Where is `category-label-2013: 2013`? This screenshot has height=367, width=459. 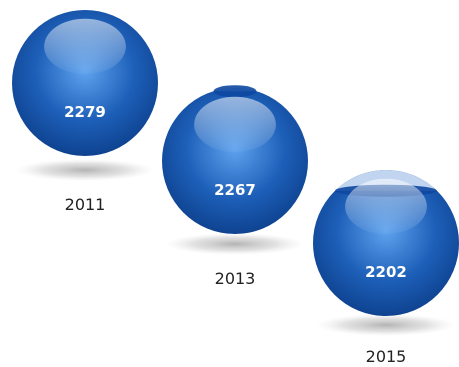
category-label-2013: 2013 is located at coordinates (235, 278).